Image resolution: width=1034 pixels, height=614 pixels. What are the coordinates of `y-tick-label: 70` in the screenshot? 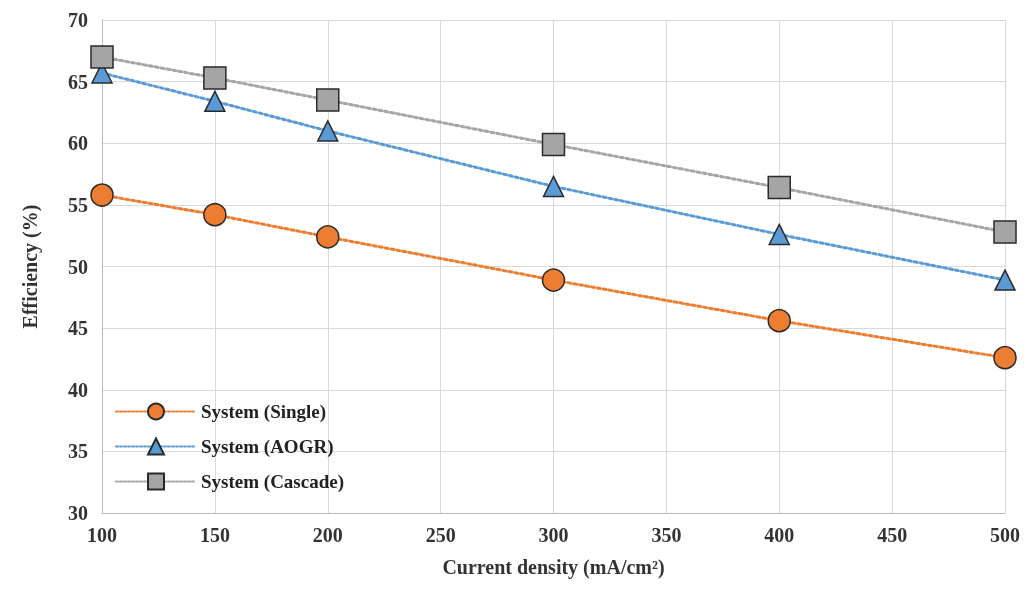 It's located at (78, 20).